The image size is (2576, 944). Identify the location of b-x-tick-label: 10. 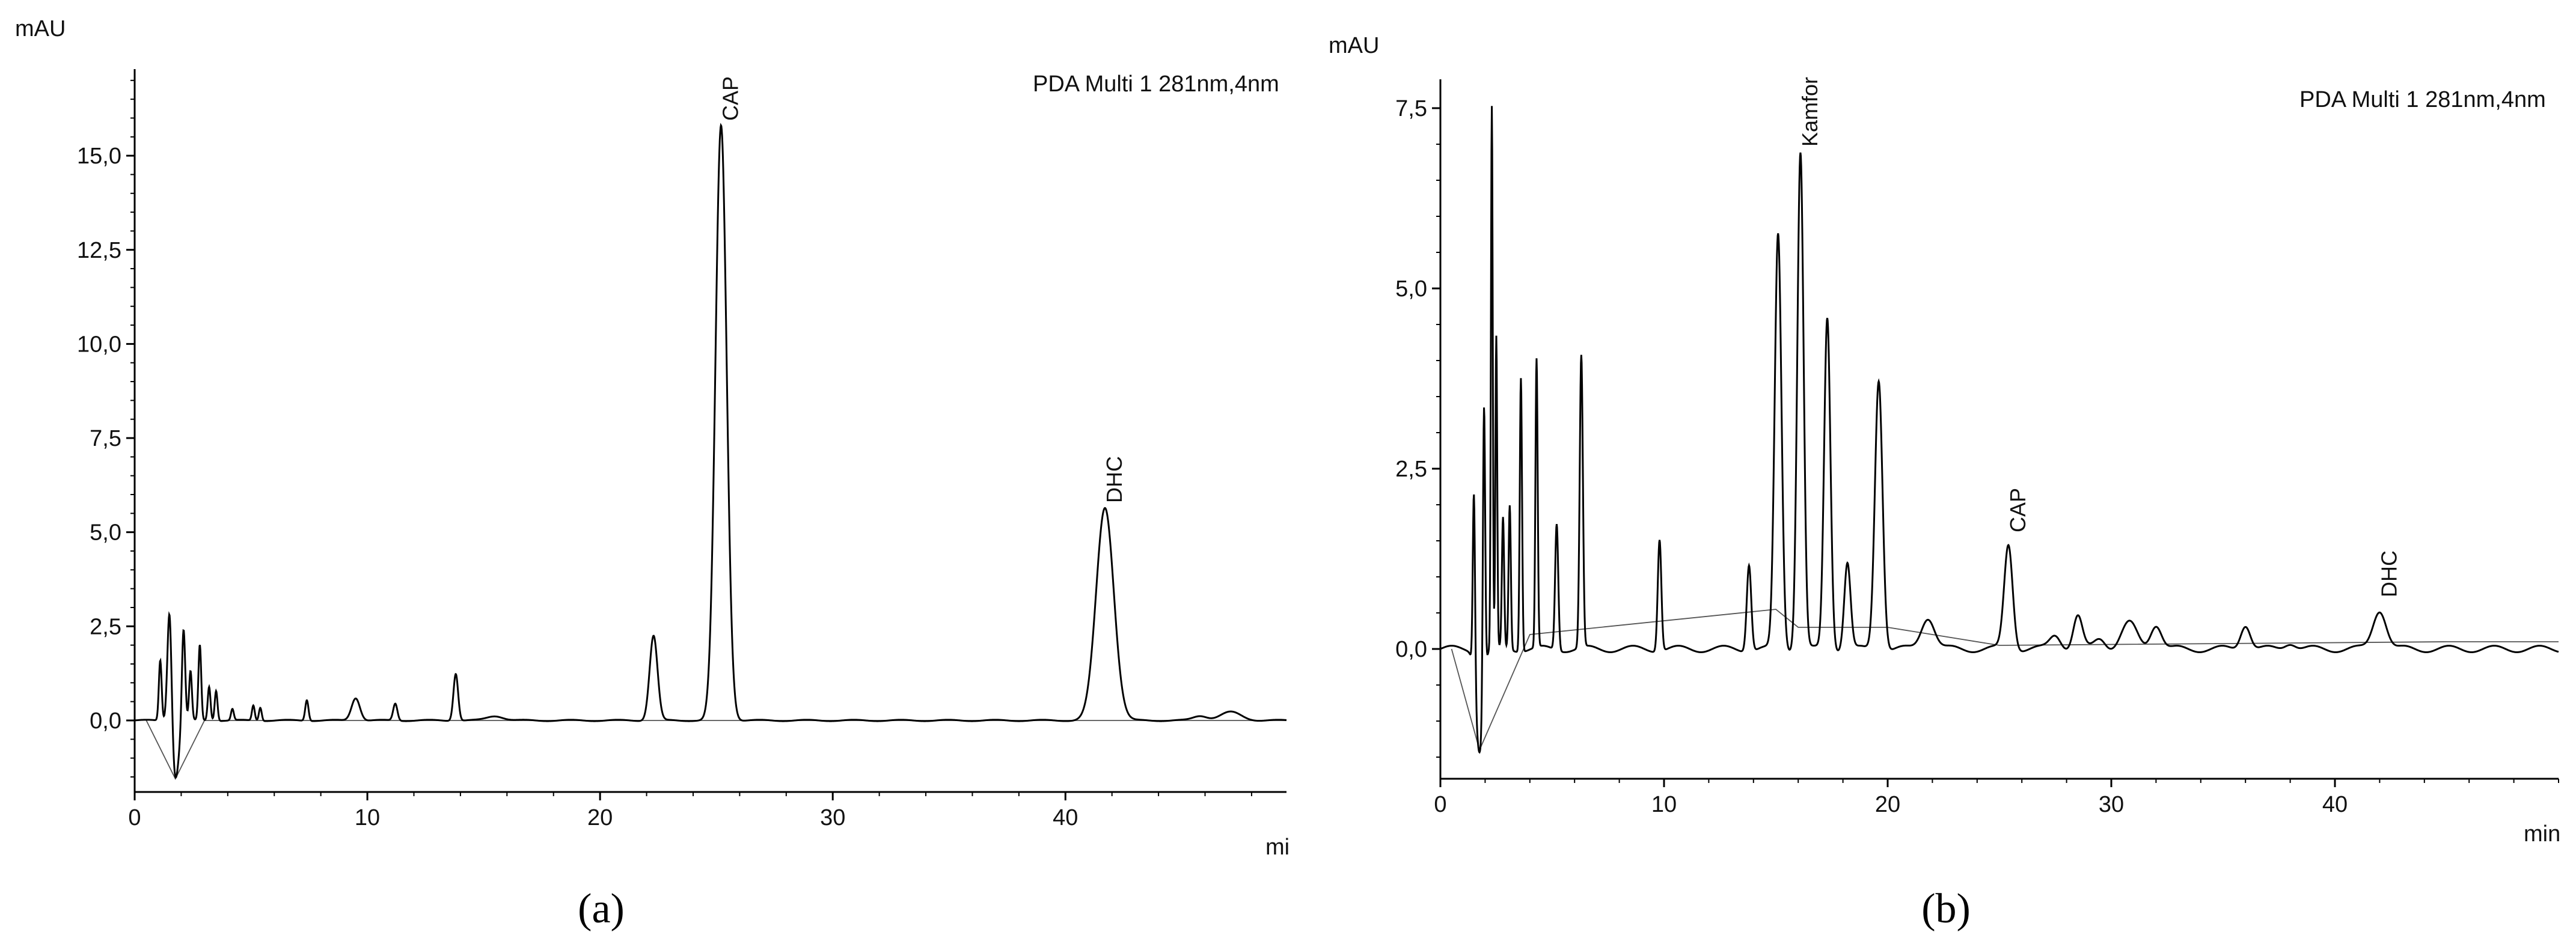
(1664, 804).